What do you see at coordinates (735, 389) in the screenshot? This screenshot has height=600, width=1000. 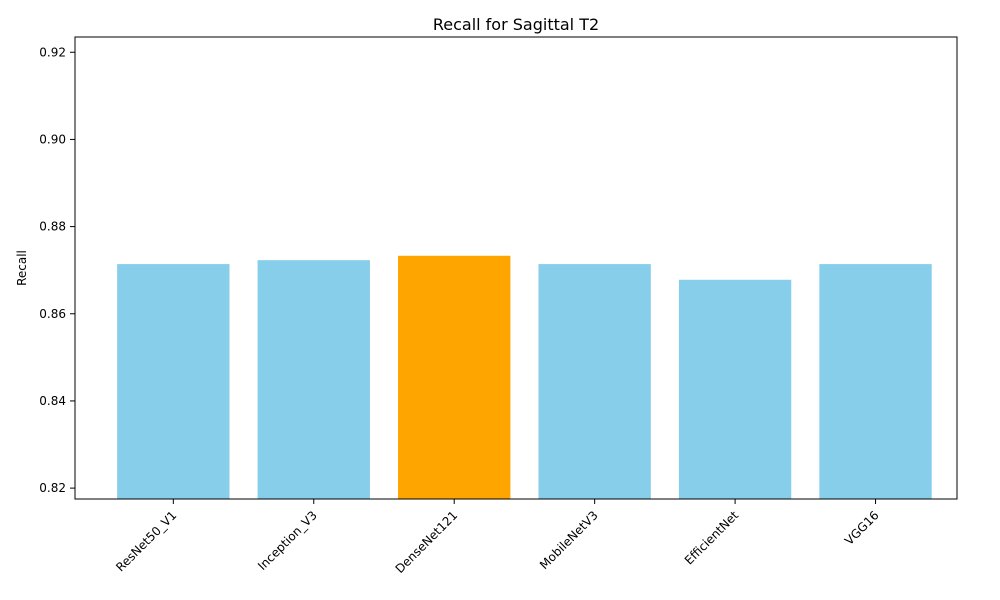 I see `bar-efficientnet` at bounding box center [735, 389].